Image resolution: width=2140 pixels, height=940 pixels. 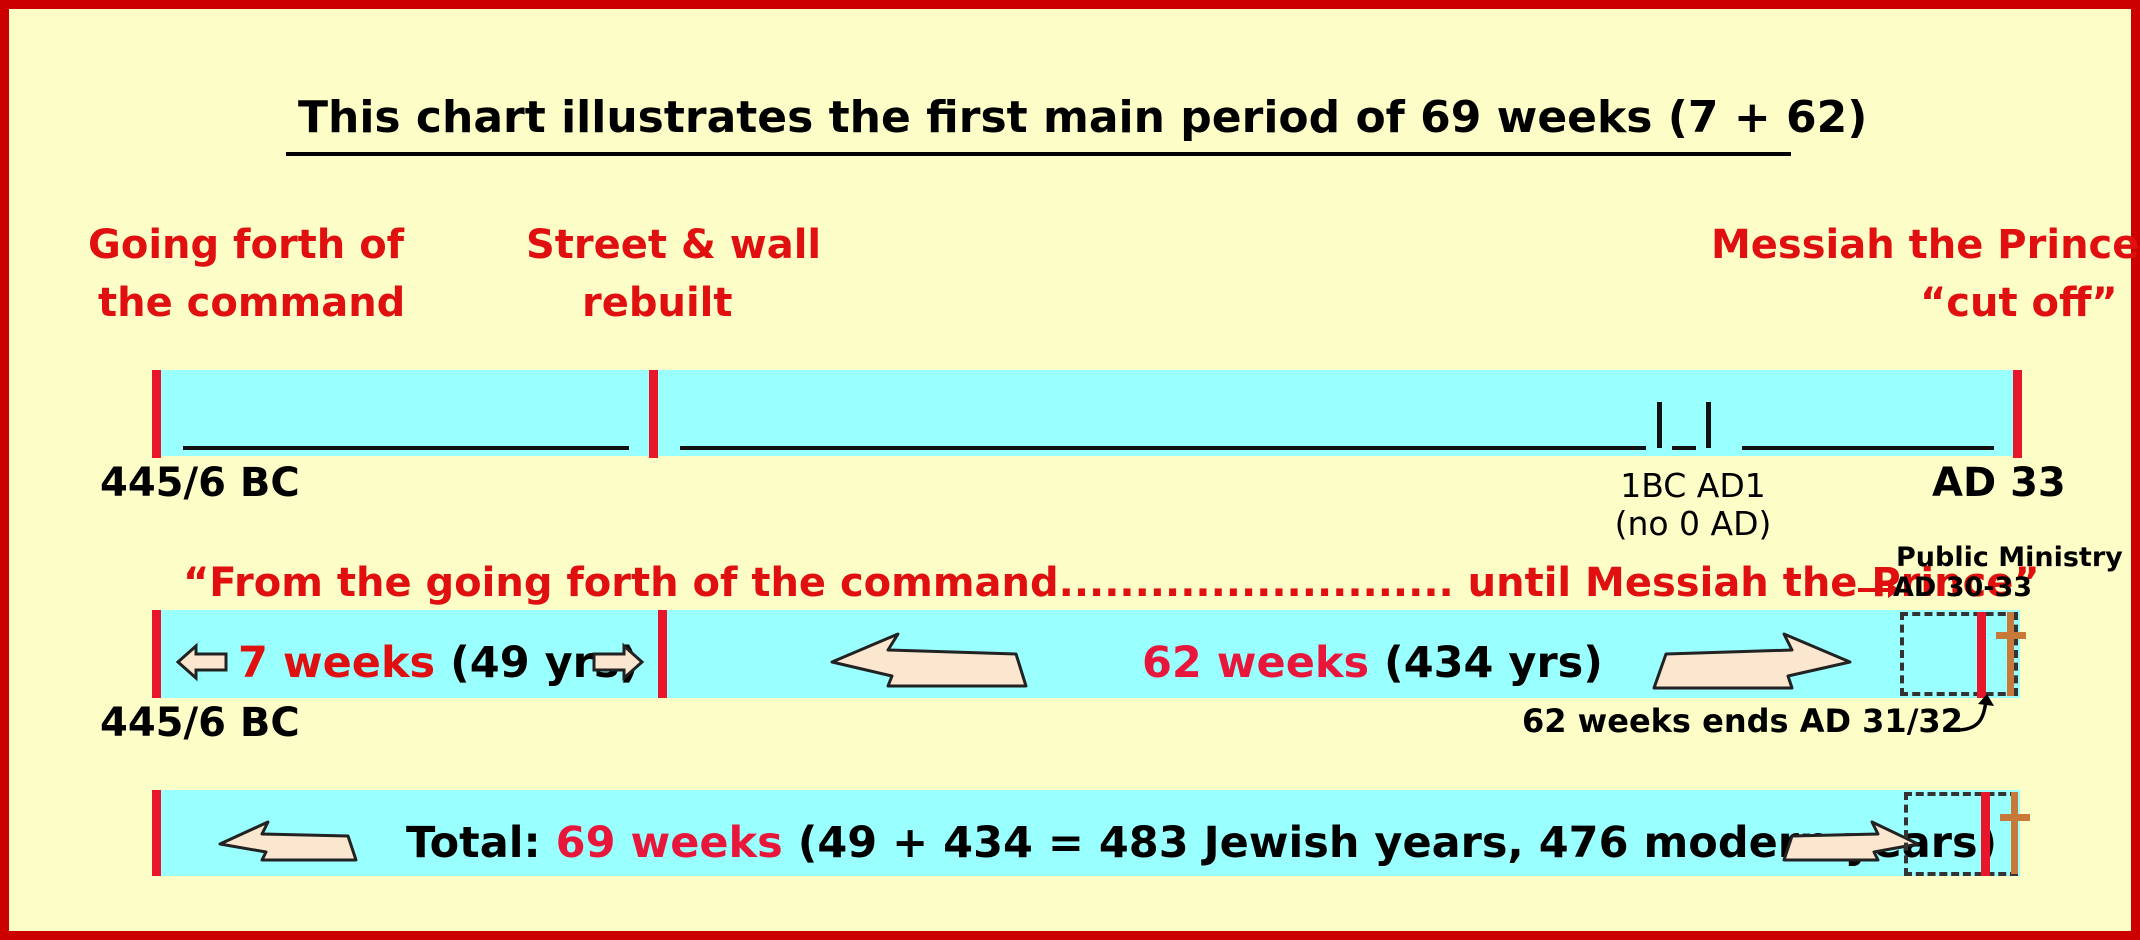 What do you see at coordinates (1985, 834) in the screenshot?
I see `total-tick-end` at bounding box center [1985, 834].